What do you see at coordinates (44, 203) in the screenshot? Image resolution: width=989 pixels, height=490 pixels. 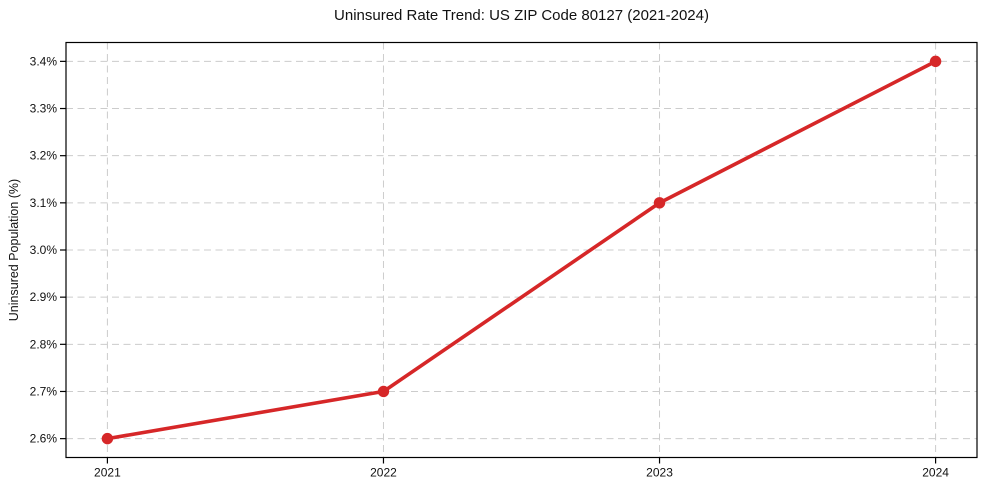 I see `y-tick-label: 3.1%` at bounding box center [44, 203].